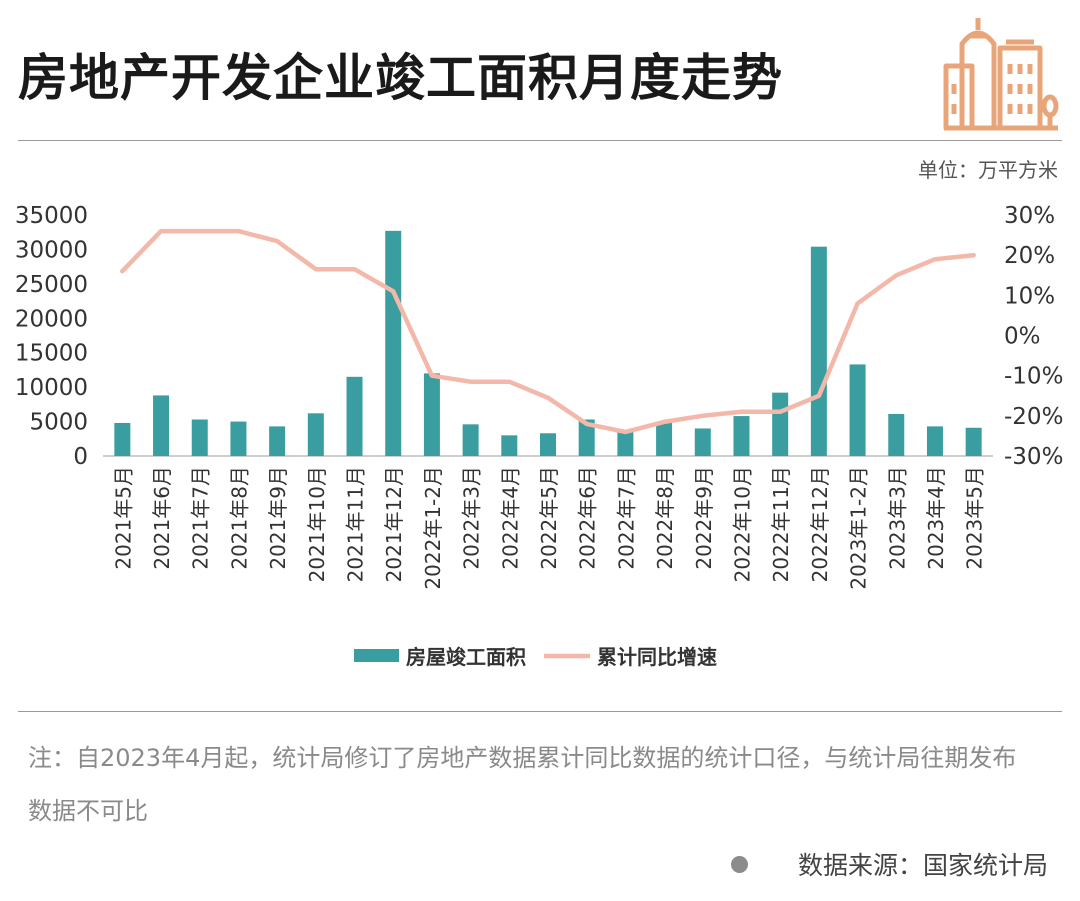 The width and height of the screenshot is (1080, 901). I want to click on x-tick-label: 2022年5月, so click(549, 518).